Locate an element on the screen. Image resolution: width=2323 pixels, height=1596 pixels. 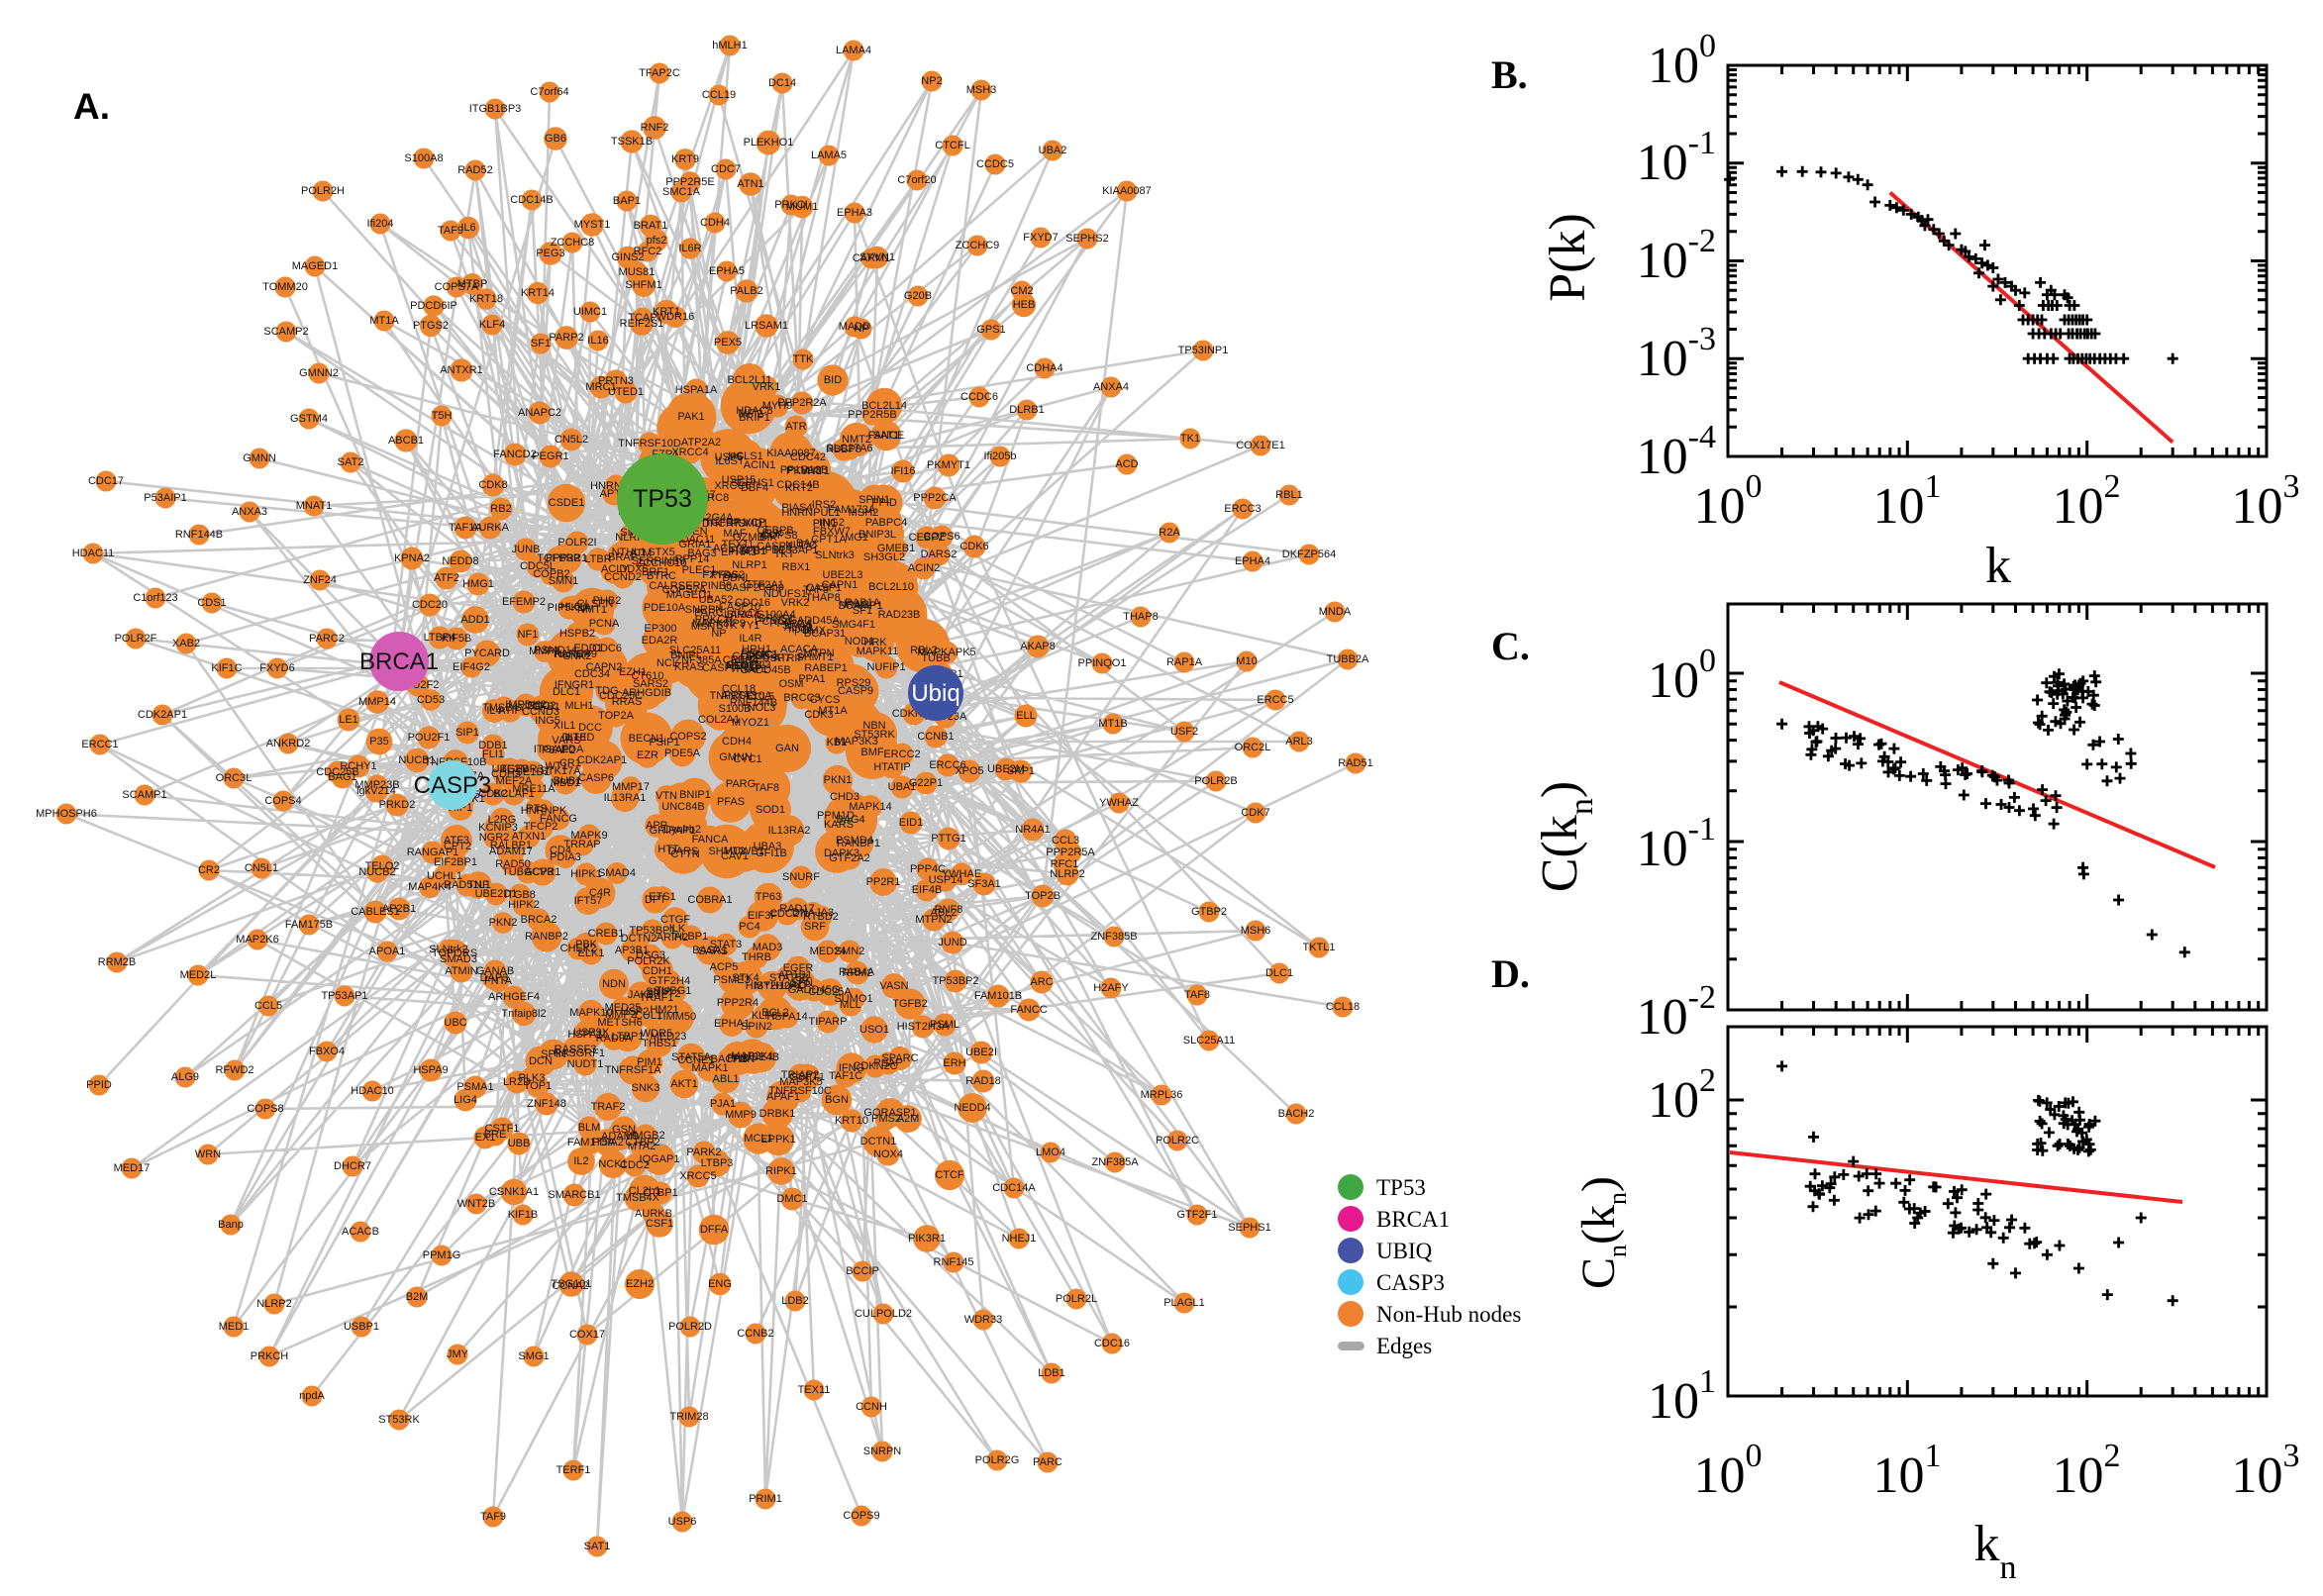
svg-text: LDB2 is located at coordinates (795, 1301).